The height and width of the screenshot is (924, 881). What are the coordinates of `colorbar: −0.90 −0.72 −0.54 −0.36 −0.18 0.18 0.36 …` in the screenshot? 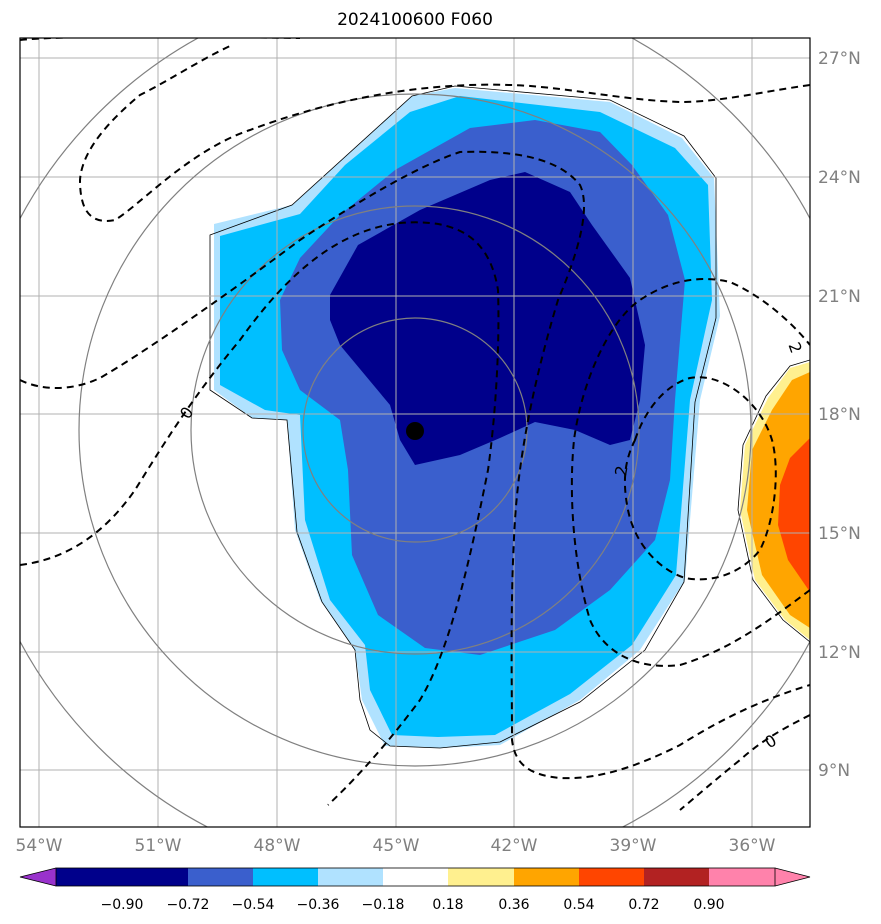 It's located at (415, 890).